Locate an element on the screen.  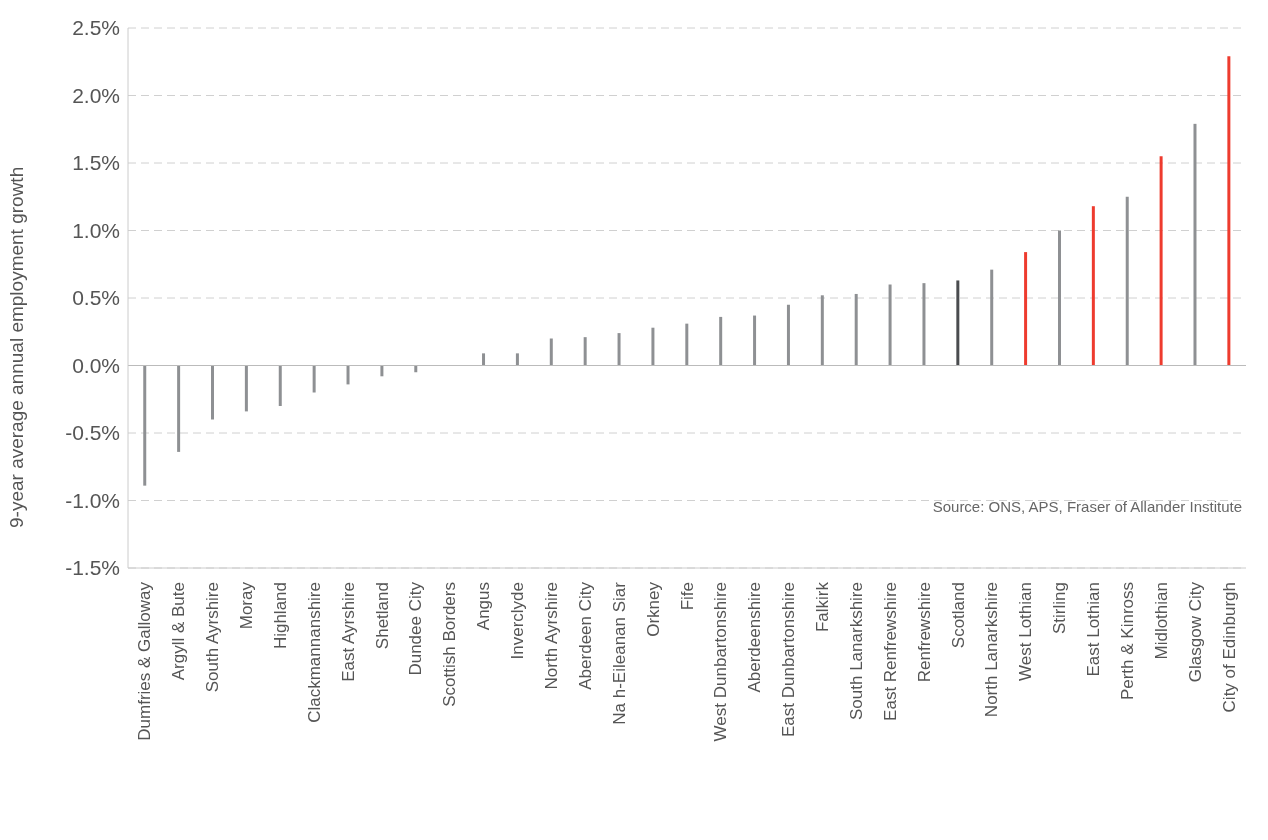
y-tick-label: -1.0% is located at coordinates (92, 500).